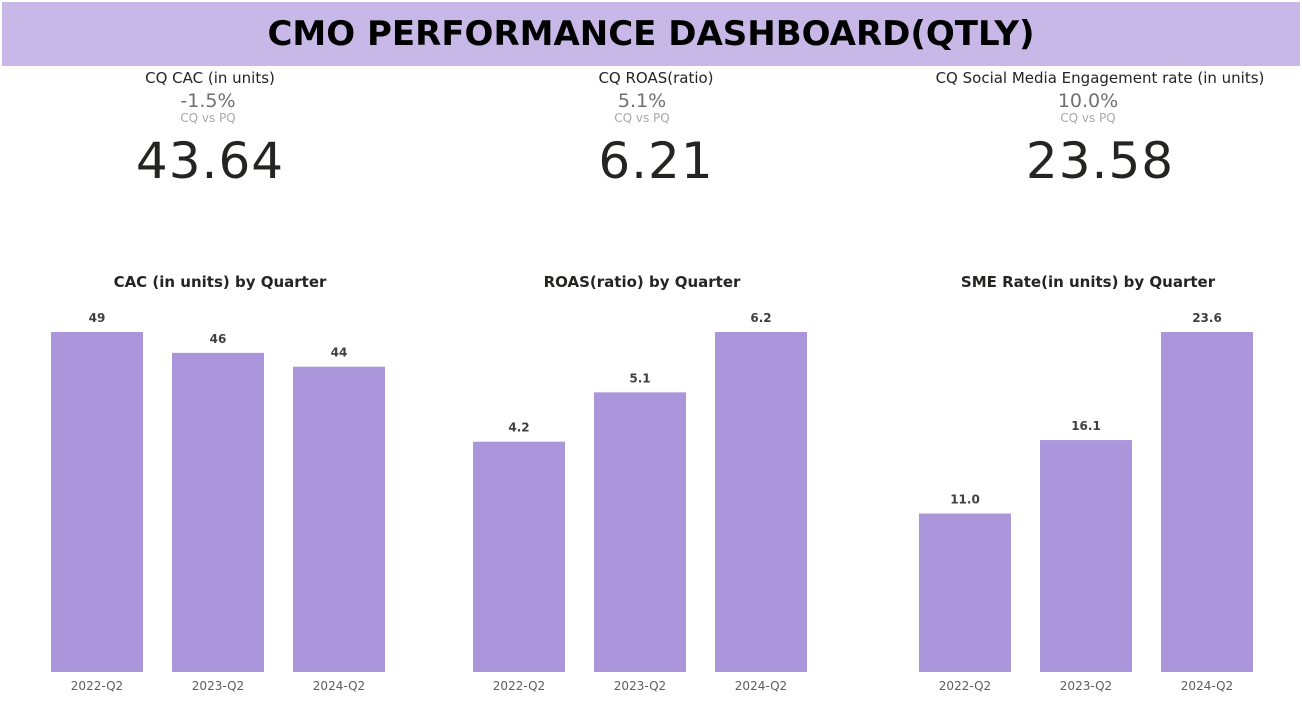 This screenshot has width=1302, height=710. What do you see at coordinates (1086, 426) in the screenshot?
I see `data-label: 16.1` at bounding box center [1086, 426].